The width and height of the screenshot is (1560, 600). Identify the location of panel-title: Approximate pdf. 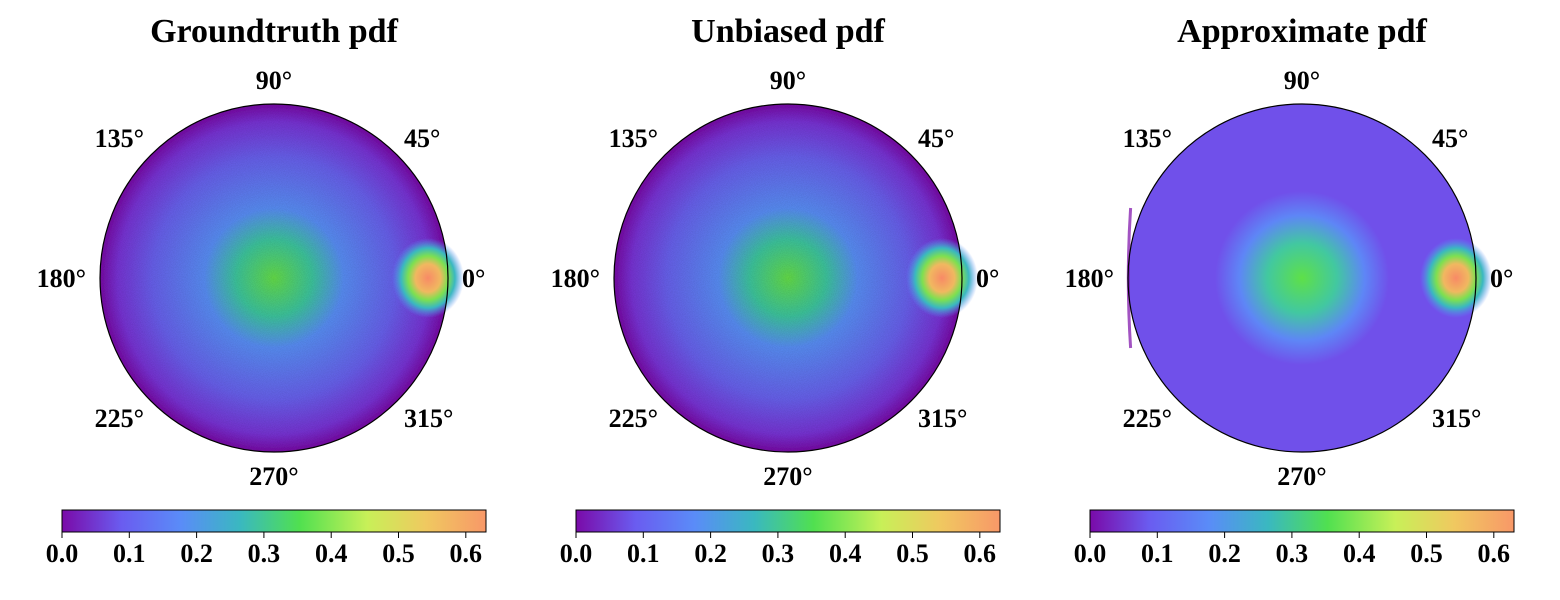
(1302, 31).